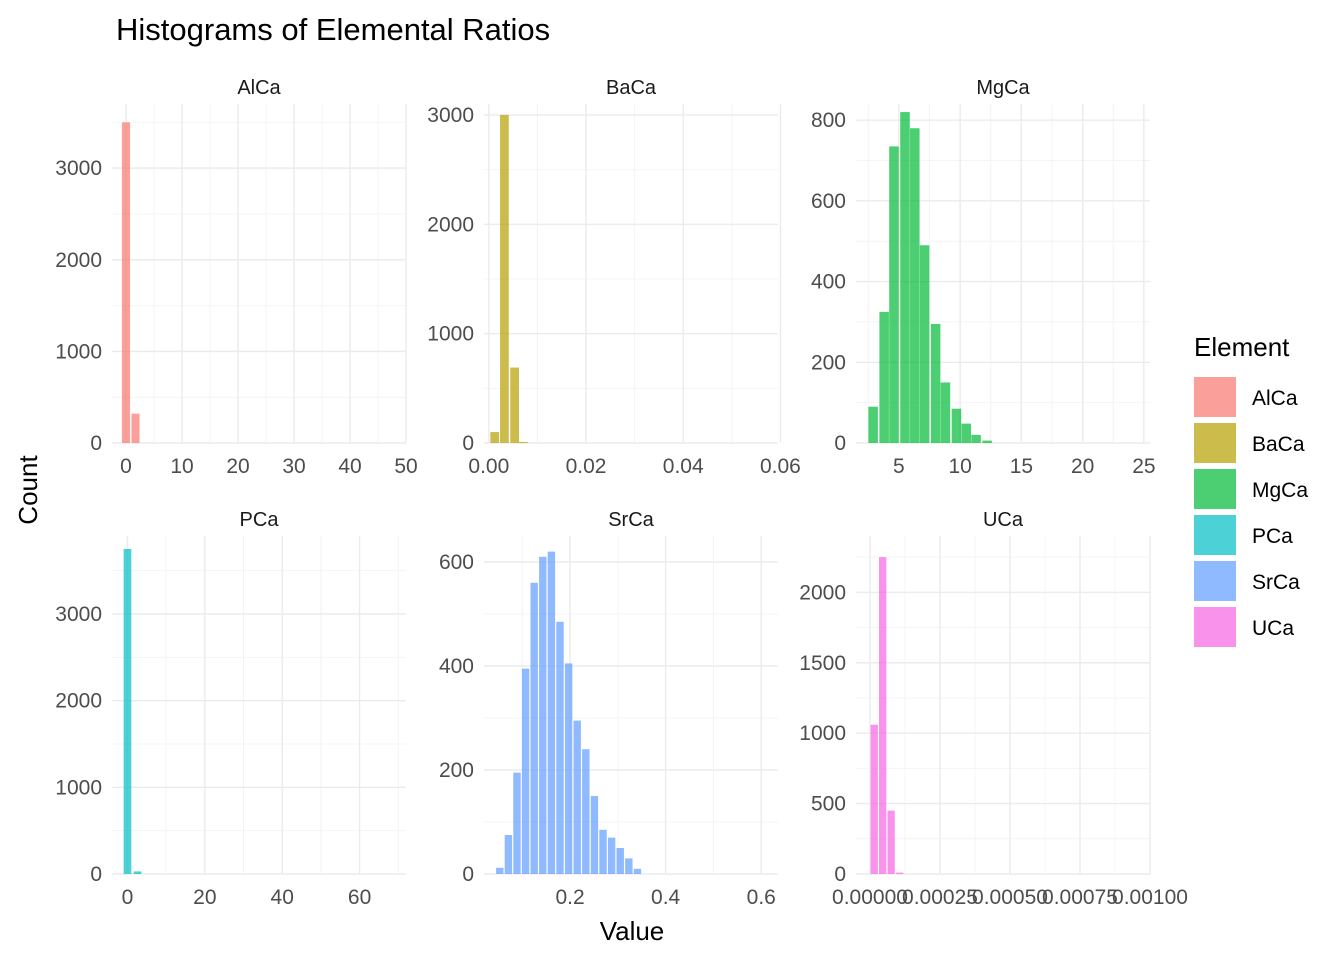 The height and width of the screenshot is (960, 1344). What do you see at coordinates (1010, 897) in the screenshot?
I see `x-tick-label: 0.00050` at bounding box center [1010, 897].